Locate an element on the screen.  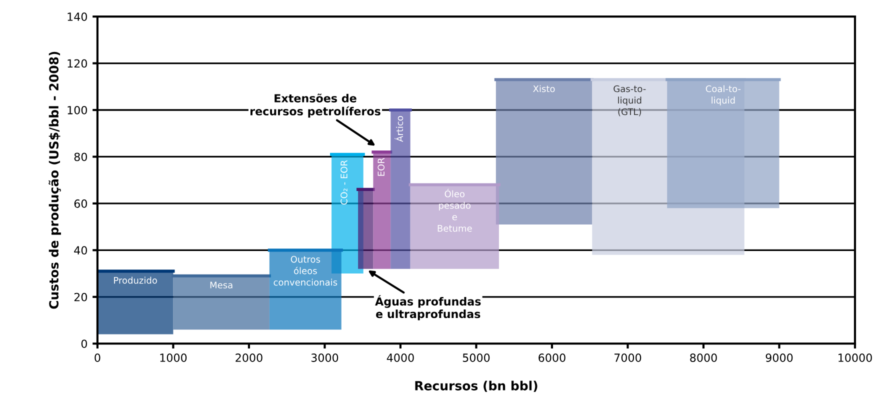
x-tick-label: 9000 is located at coordinates (779, 358).